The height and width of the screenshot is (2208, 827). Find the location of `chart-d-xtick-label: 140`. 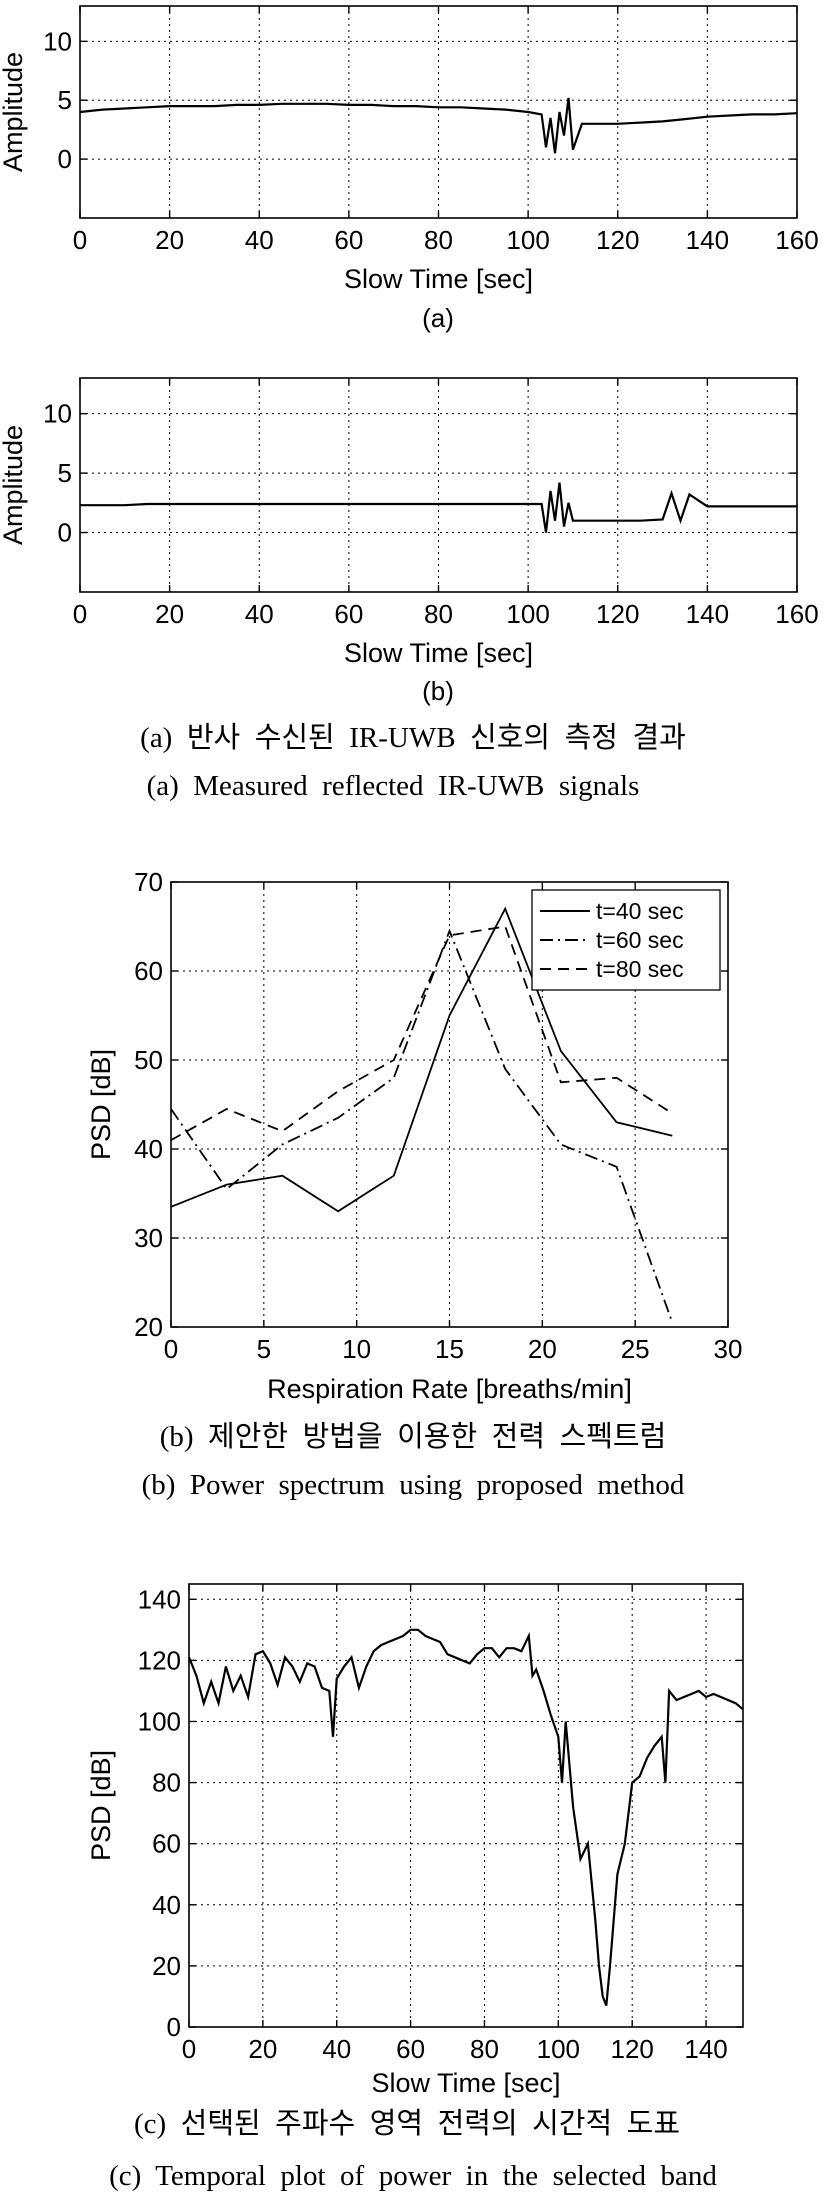

chart-d-xtick-label: 140 is located at coordinates (705, 2049).